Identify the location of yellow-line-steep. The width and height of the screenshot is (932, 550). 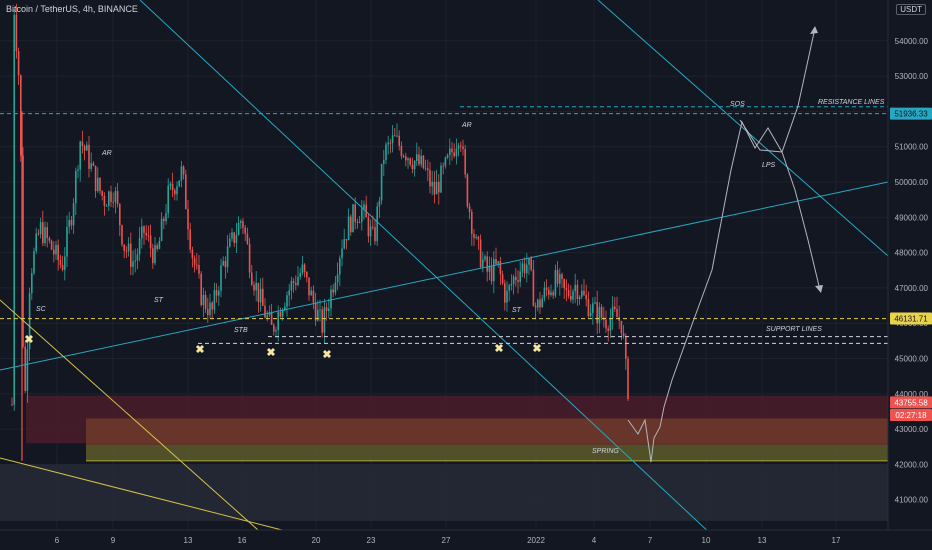
(129, 415).